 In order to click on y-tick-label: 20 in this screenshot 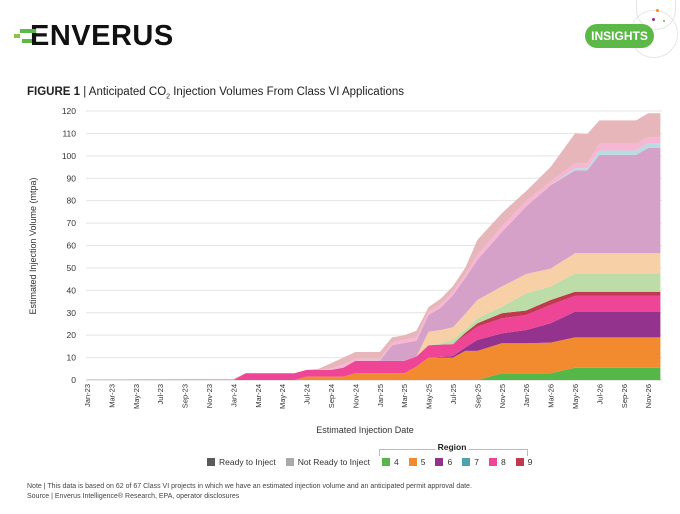, I will do `click(72, 335)`.